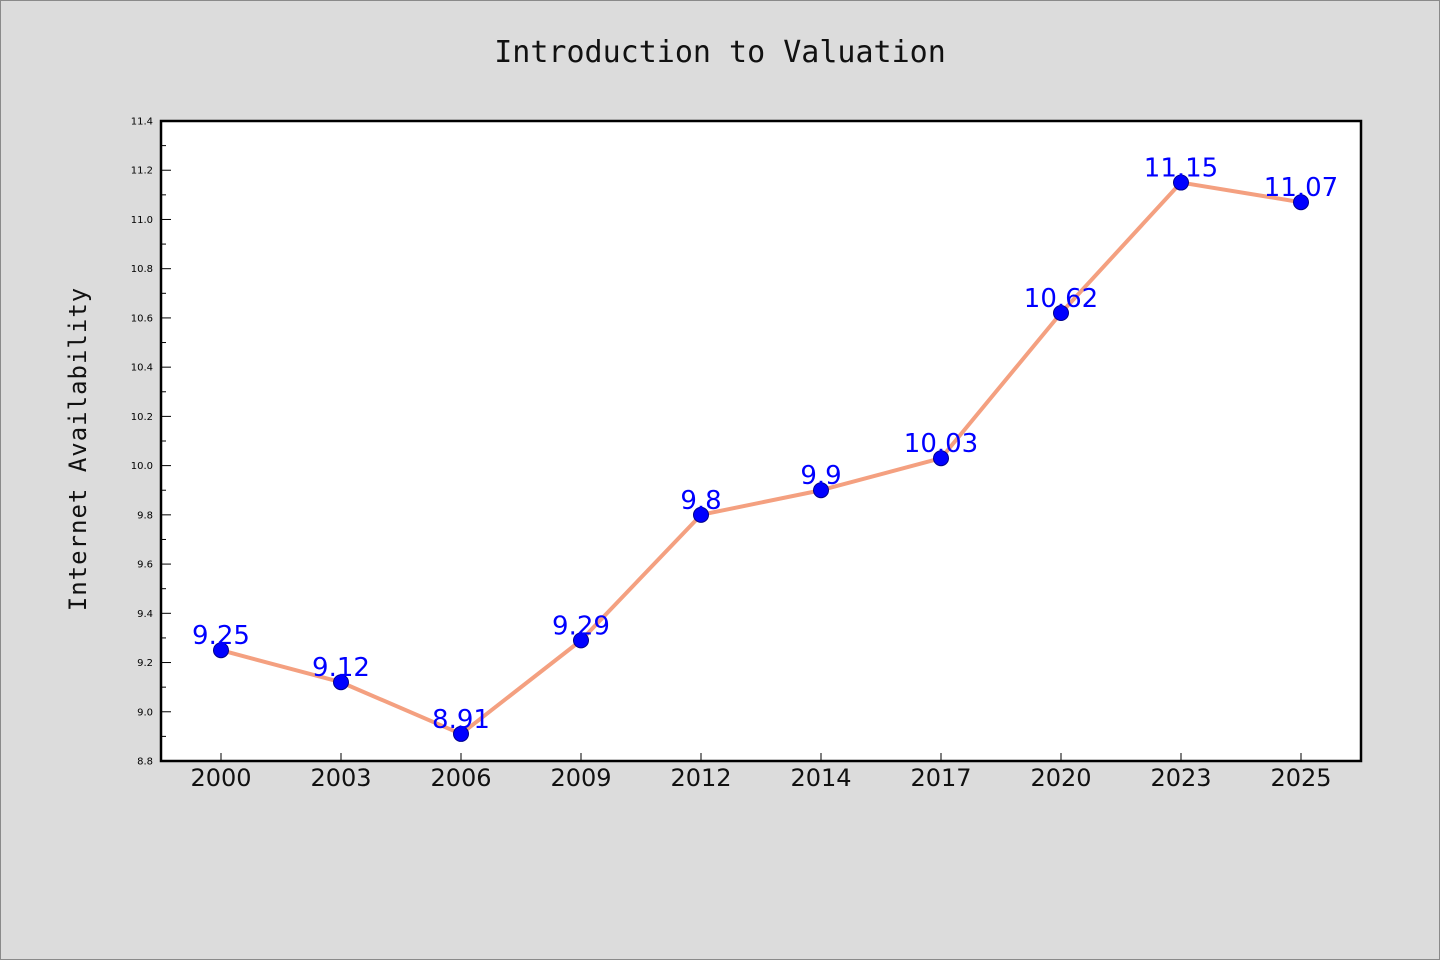  I want to click on data-label: 10.03, so click(941, 444).